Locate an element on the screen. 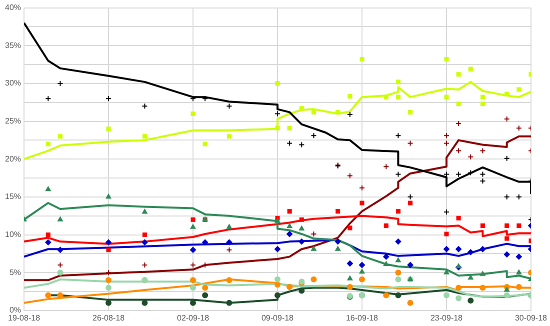  y-tick-label: 15% is located at coordinates (13, 197).